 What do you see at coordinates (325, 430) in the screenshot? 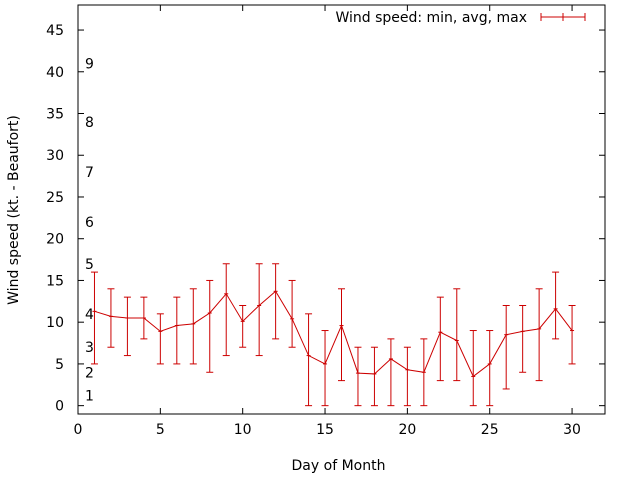
I see `x-tick-label: 15` at bounding box center [325, 430].